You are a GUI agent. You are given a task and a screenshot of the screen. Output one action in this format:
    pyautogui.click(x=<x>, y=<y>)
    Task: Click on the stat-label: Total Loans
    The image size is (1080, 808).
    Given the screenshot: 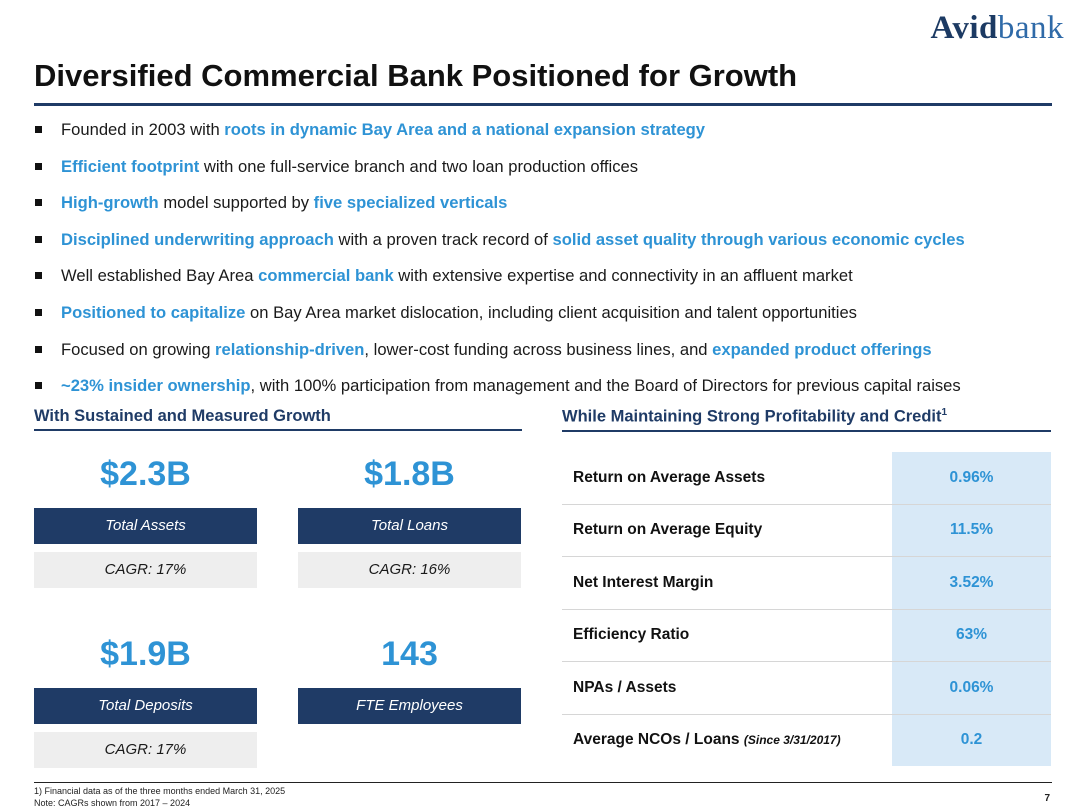 What is the action you would take?
    pyautogui.click(x=409, y=526)
    